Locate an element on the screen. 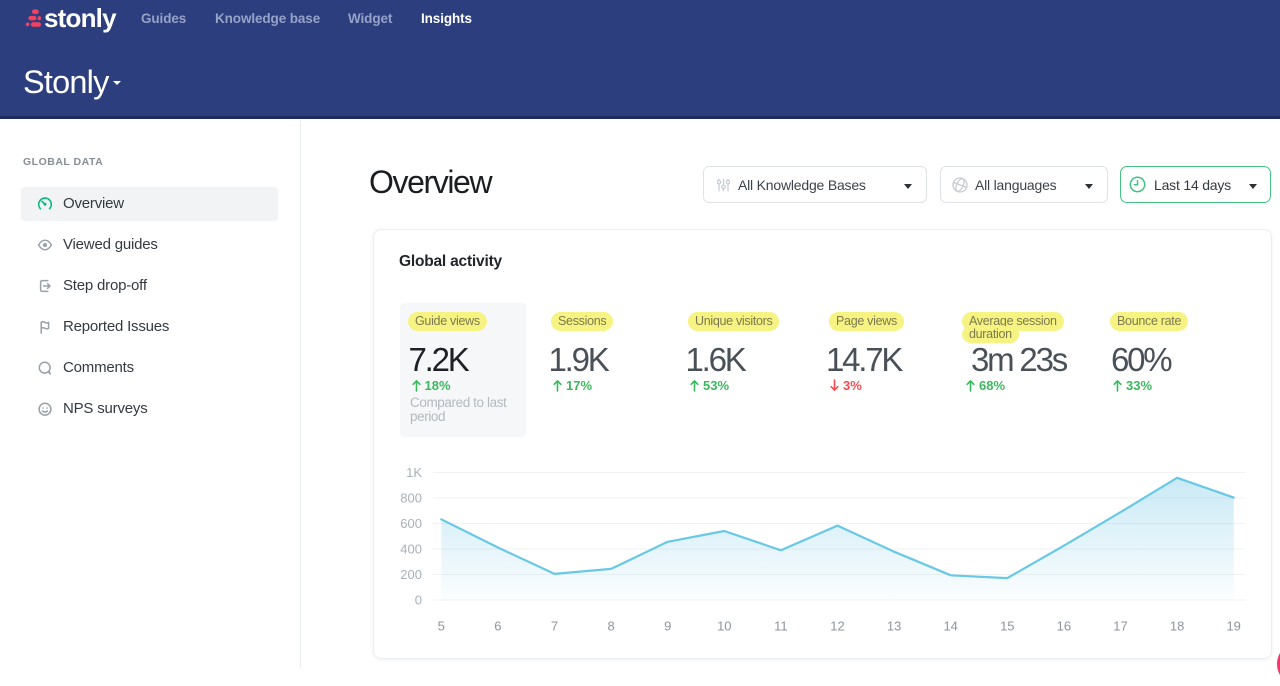  svg-text: 1K is located at coordinates (414, 472).